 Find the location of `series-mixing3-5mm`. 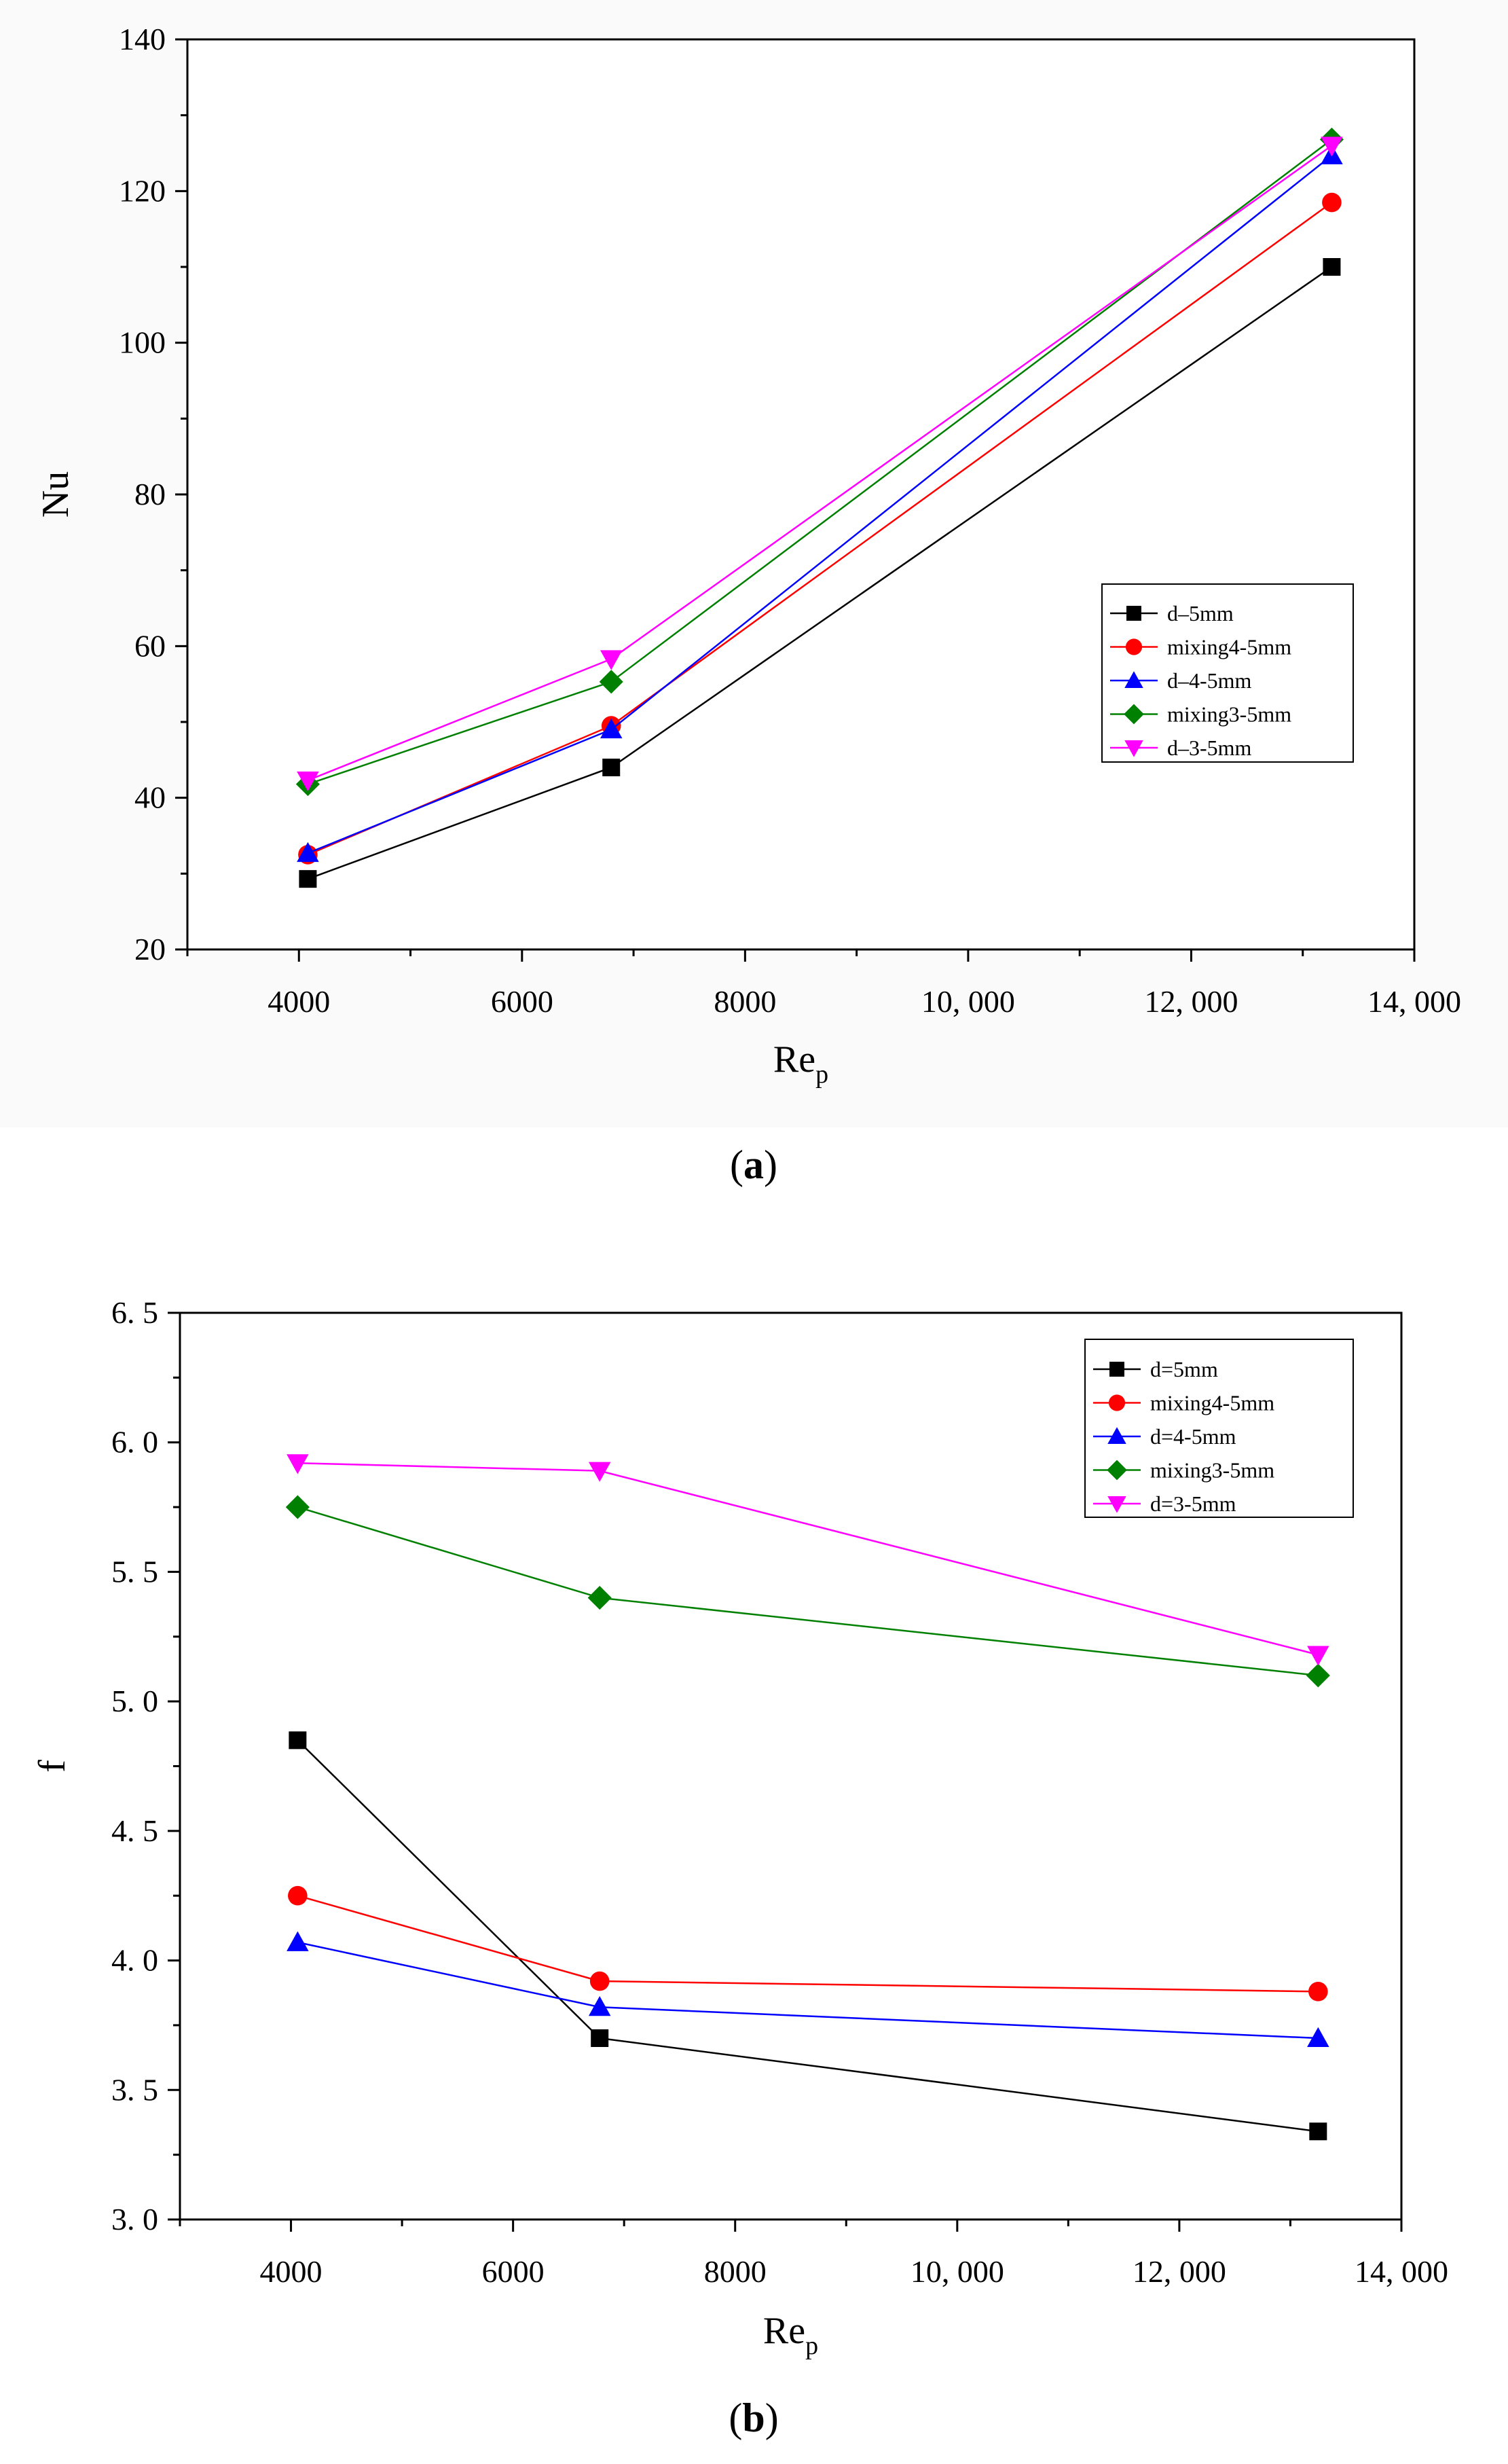

series-mixing3-5mm is located at coordinates (807, 1591).